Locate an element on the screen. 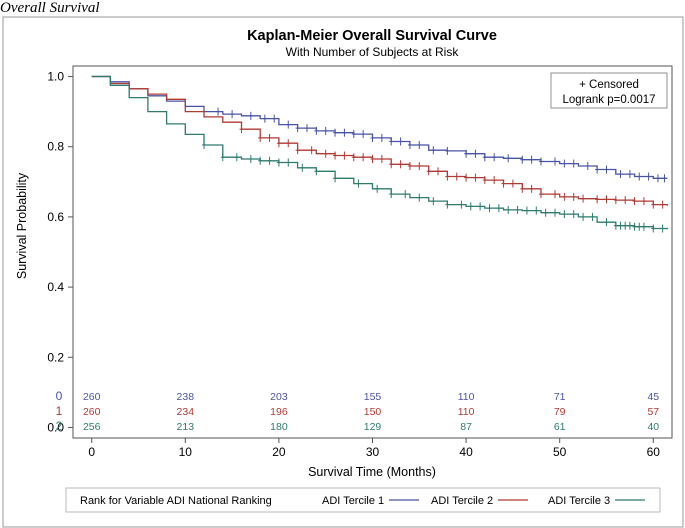 This screenshot has height=528, width=685. at-risk-count: 71 is located at coordinates (560, 397).